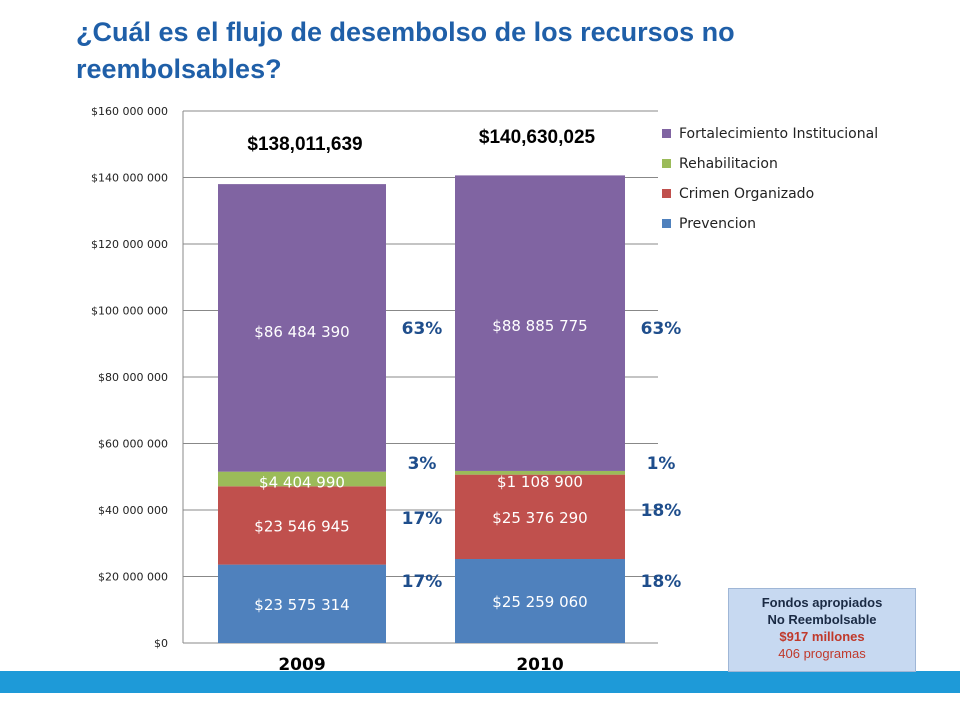  I want to click on y-tick-label: $20 000 000, so click(133, 577).